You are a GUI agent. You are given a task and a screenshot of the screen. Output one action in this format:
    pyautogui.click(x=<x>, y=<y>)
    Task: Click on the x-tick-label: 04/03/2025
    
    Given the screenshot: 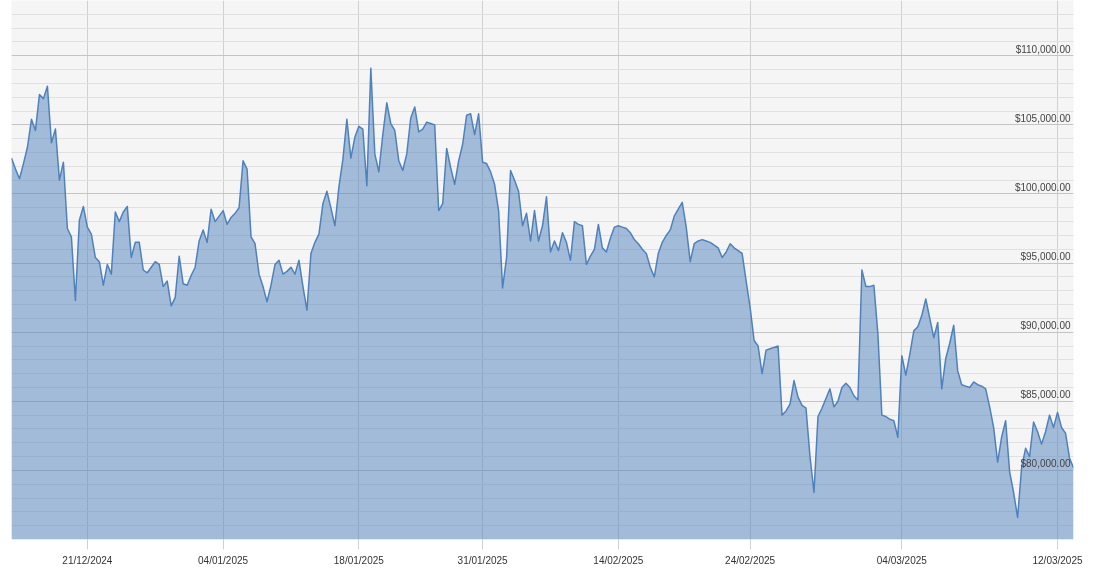 What is the action you would take?
    pyautogui.click(x=902, y=560)
    